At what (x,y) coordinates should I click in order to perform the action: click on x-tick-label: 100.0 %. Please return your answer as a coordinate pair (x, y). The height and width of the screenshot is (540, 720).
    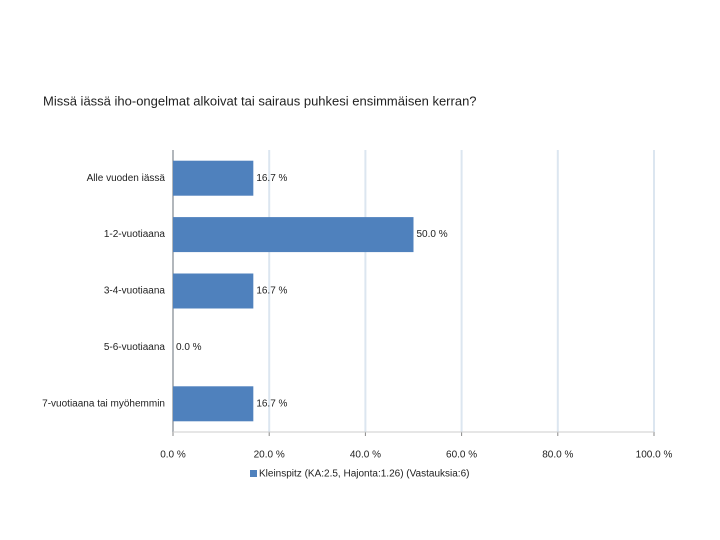
    Looking at the image, I should click on (654, 455).